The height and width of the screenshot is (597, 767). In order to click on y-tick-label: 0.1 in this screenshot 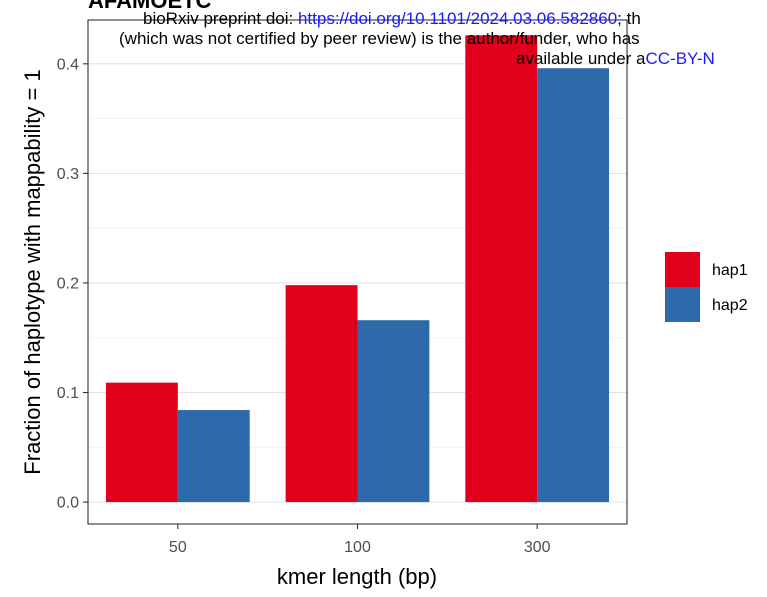, I will do `click(68, 393)`.